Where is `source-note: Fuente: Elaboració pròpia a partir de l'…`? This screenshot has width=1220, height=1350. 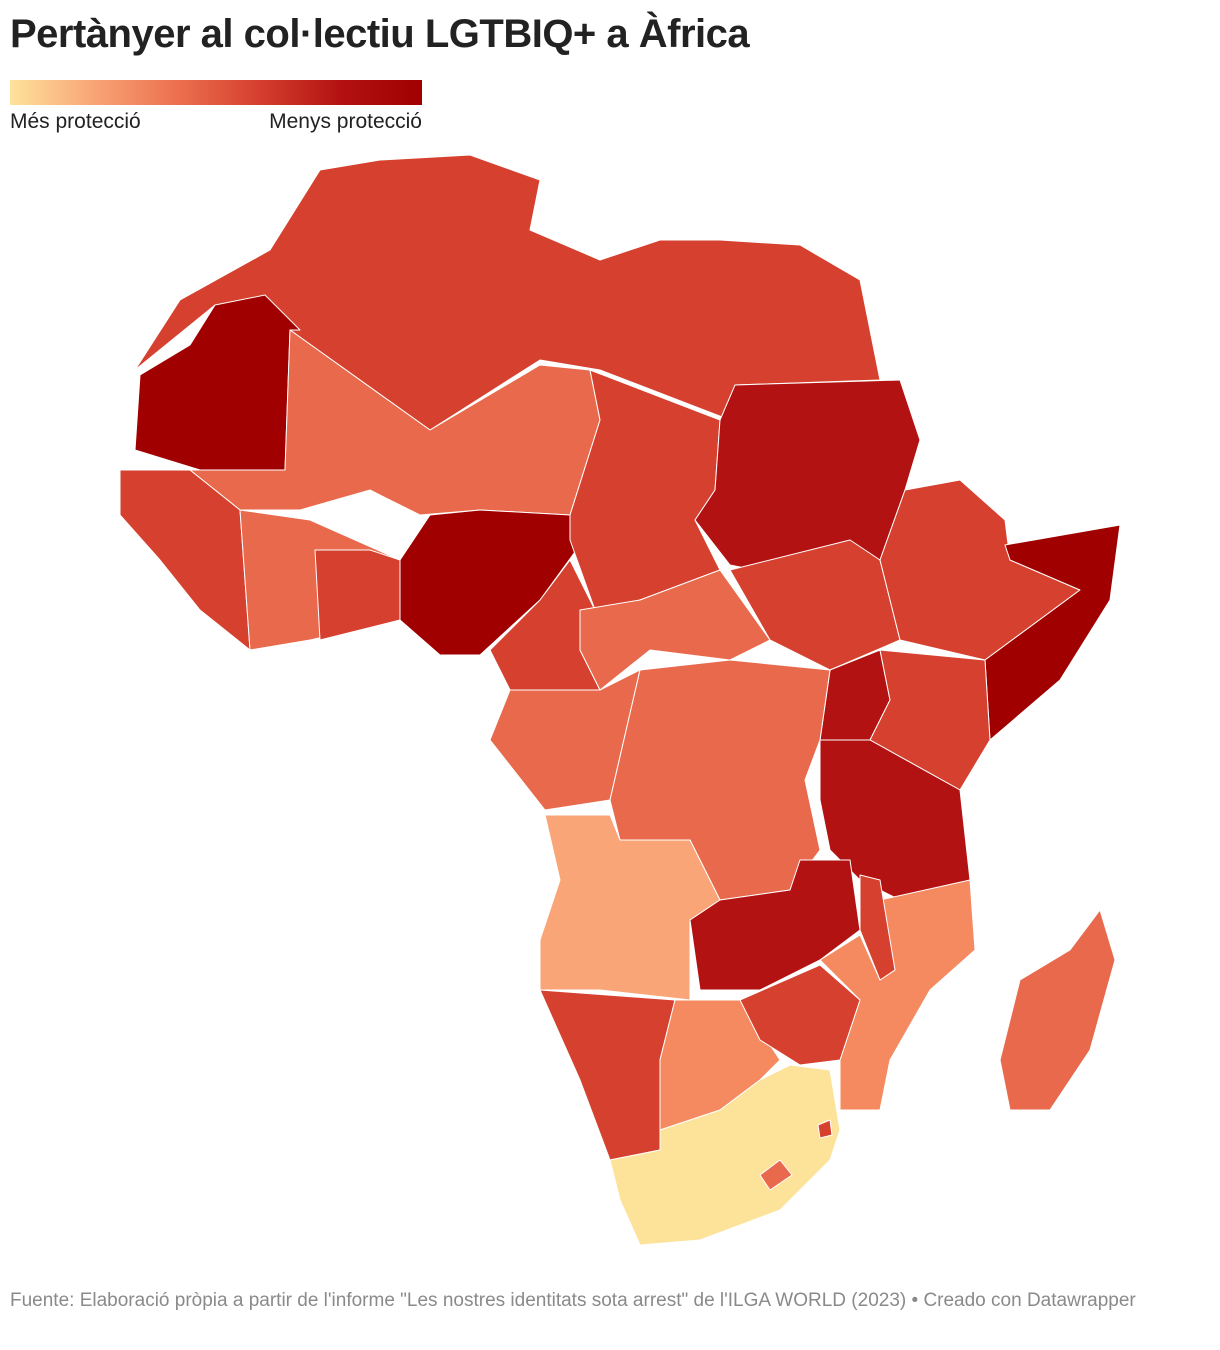 source-note: Fuente: Elaboració pròpia a partir de l'… is located at coordinates (573, 1300).